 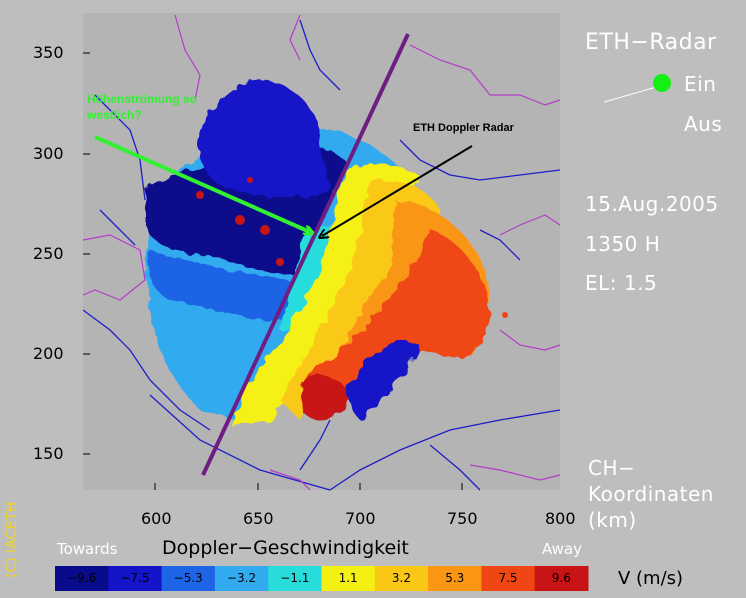 What do you see at coordinates (48, 153) in the screenshot?
I see `y-tick-300: 300` at bounding box center [48, 153].